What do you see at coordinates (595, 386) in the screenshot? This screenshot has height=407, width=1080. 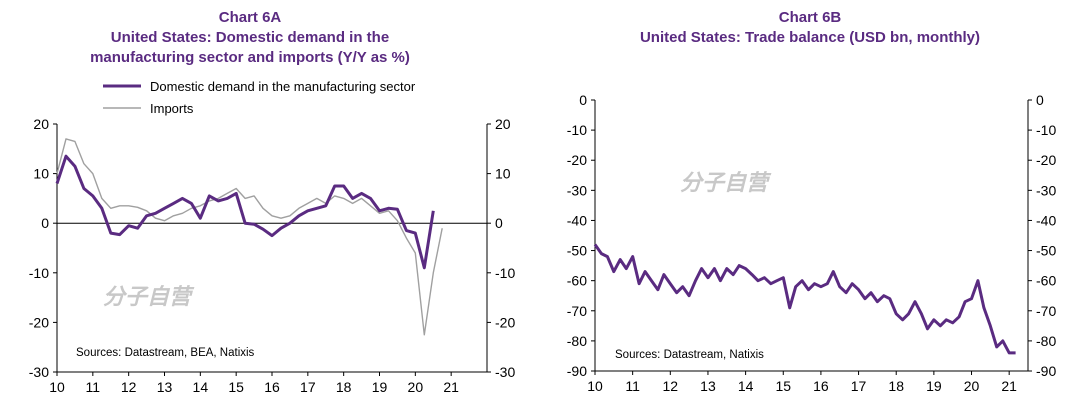 I see `chart-6b-x-tick-label: 10` at bounding box center [595, 386].